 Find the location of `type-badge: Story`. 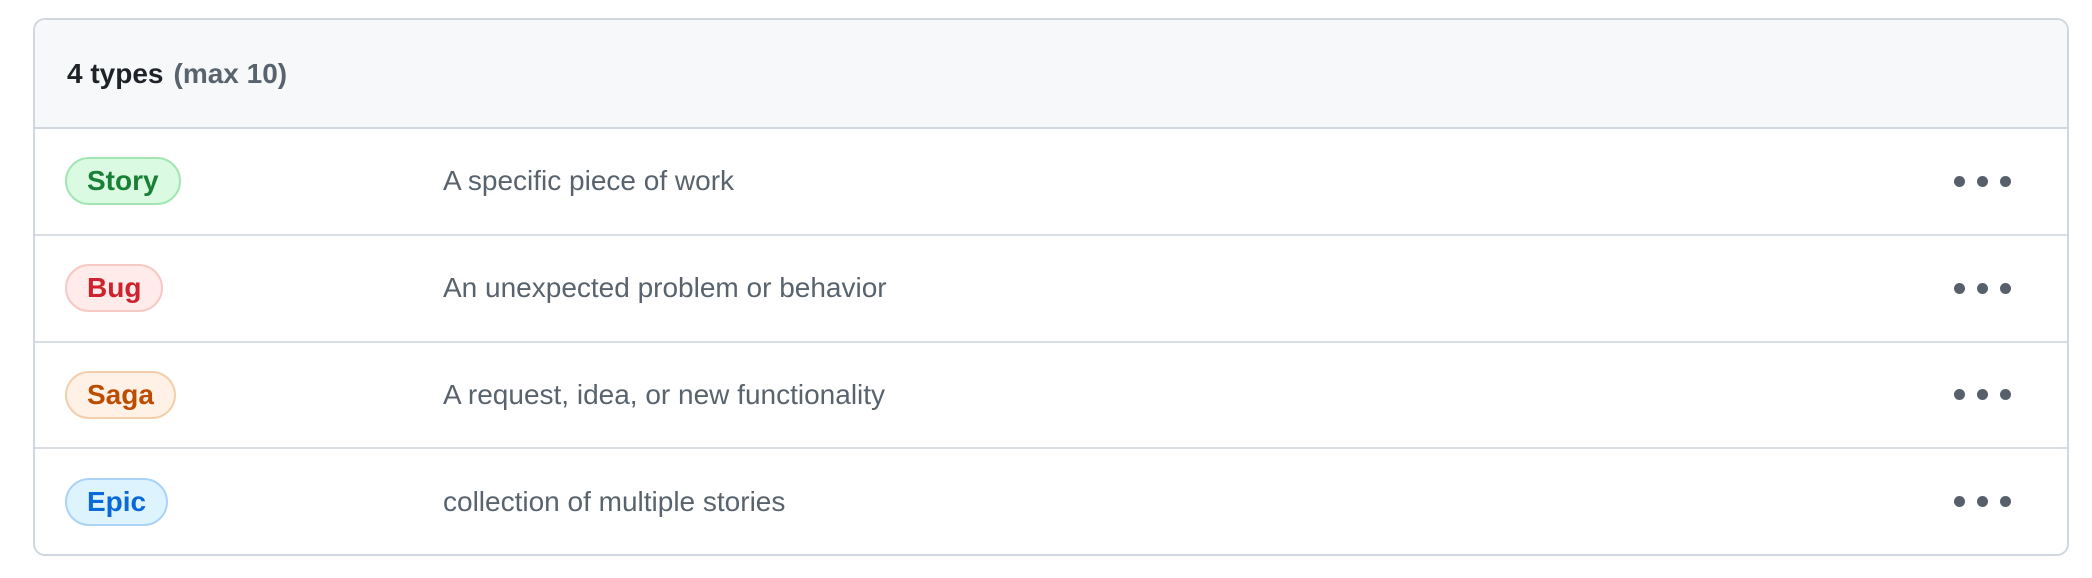

type-badge: Story is located at coordinates (123, 181).